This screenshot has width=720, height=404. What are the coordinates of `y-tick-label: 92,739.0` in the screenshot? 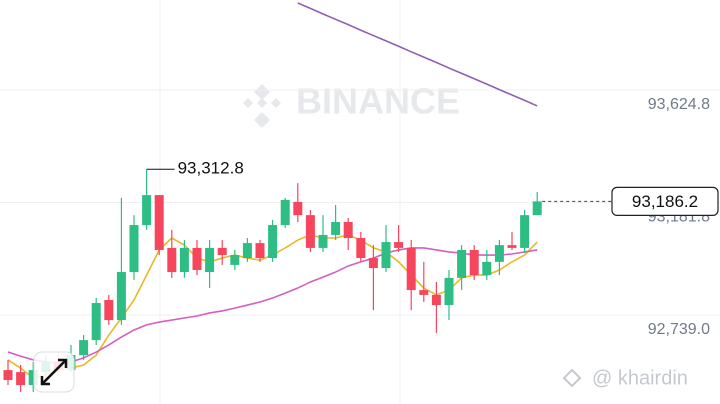 It's located at (679, 329).